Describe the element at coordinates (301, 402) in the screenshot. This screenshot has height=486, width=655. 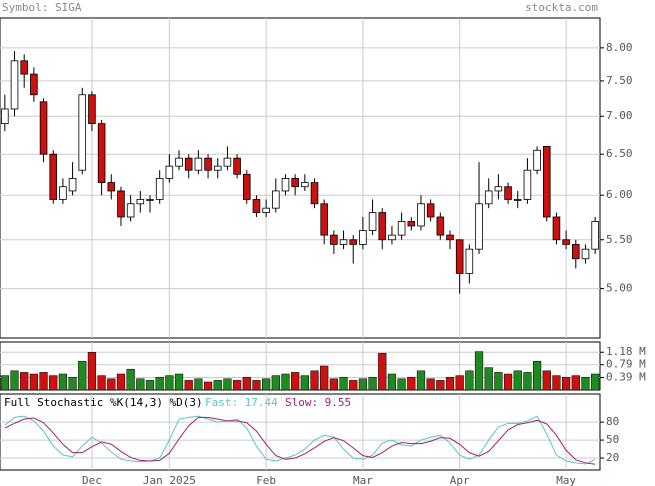
I see `legend-label: Slow:` at that location.